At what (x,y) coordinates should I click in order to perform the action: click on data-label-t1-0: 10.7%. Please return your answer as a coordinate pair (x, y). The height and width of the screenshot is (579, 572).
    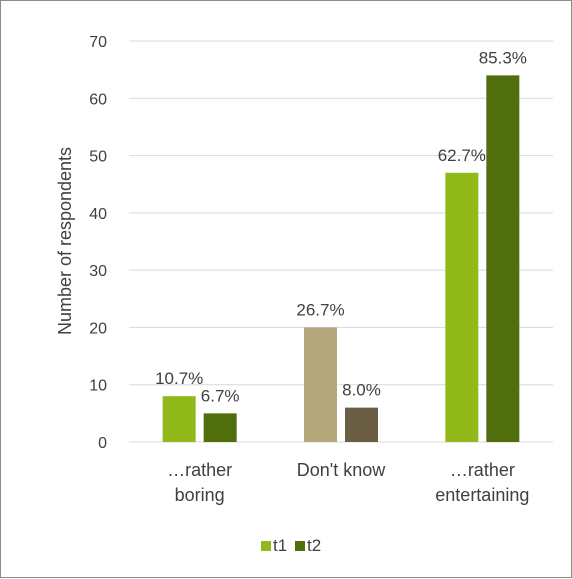
    Looking at the image, I should click on (179, 378).